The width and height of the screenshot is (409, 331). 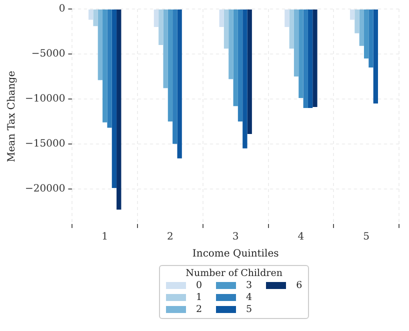 I want to click on legend-title: Number of Children, so click(x=234, y=273).